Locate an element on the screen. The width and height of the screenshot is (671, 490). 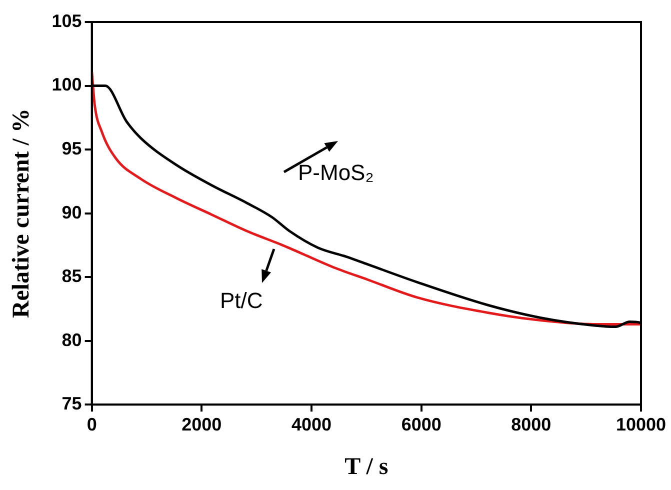
y-tick-label: 95 is located at coordinates (72, 148).